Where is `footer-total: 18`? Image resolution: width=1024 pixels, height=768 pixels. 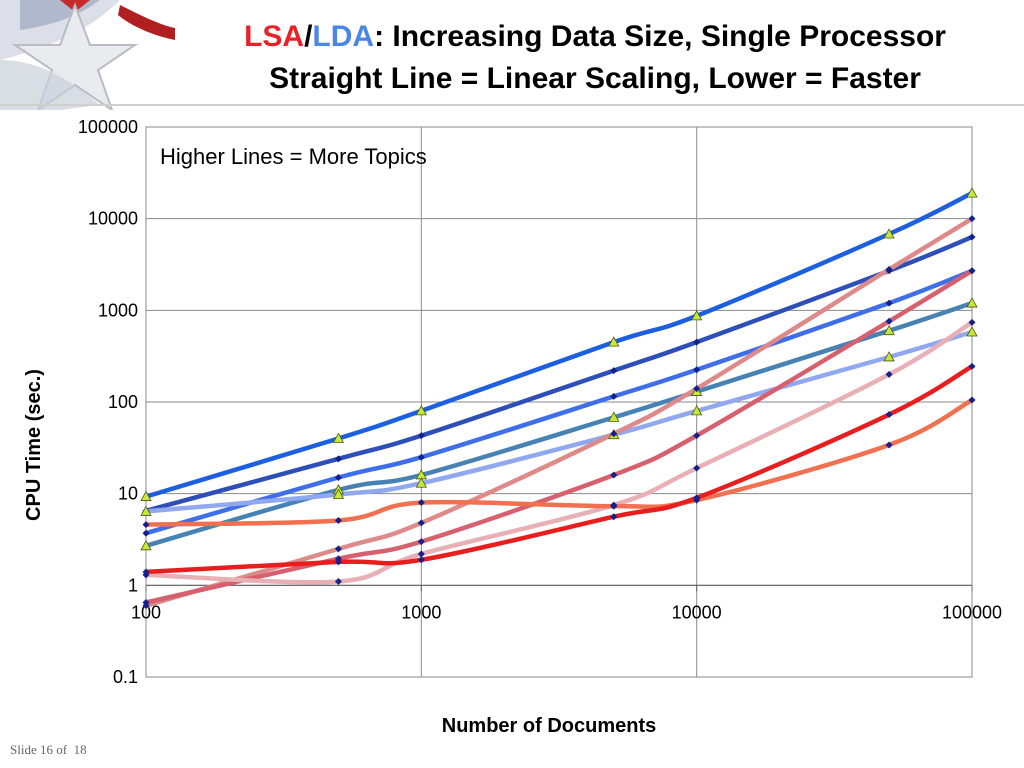 footer-total: 18 is located at coordinates (80, 749).